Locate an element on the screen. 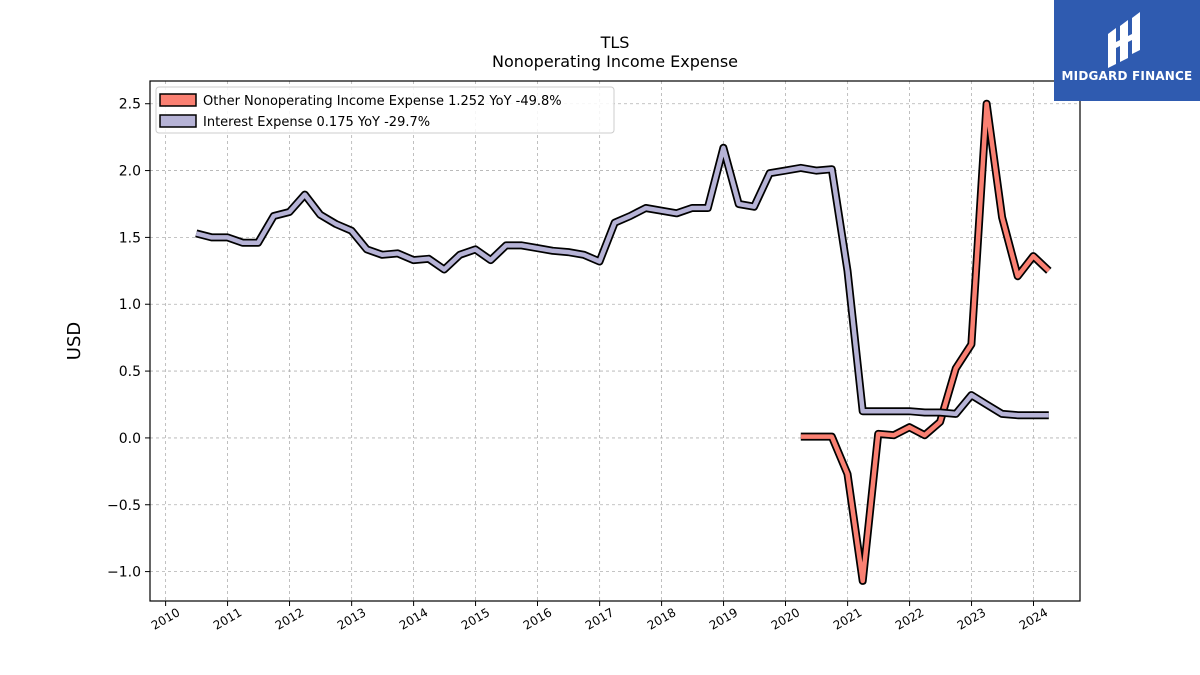  x-tick-label: 2019 is located at coordinates (723, 618).